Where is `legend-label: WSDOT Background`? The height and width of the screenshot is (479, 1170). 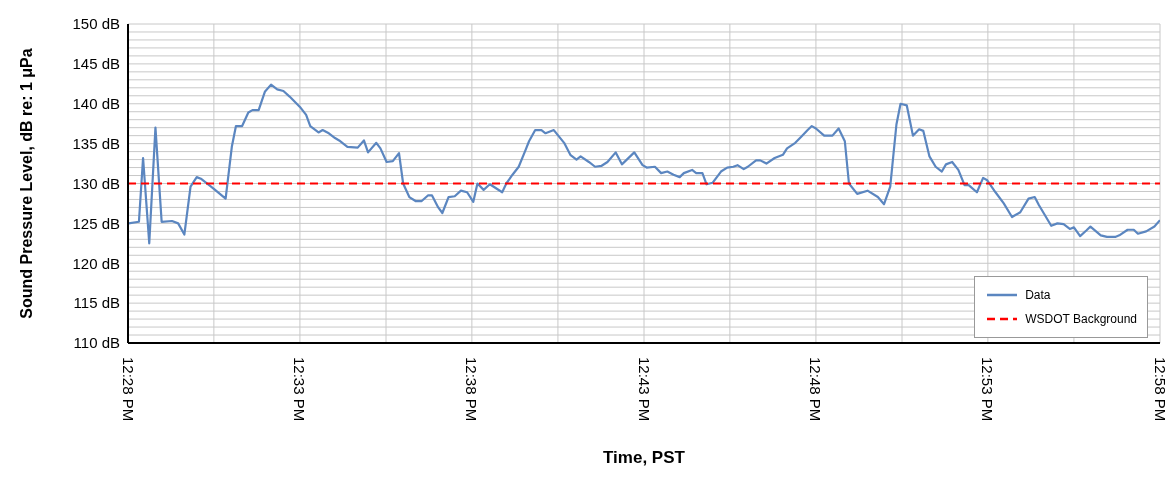
legend-label: WSDOT Background is located at coordinates (1081, 319).